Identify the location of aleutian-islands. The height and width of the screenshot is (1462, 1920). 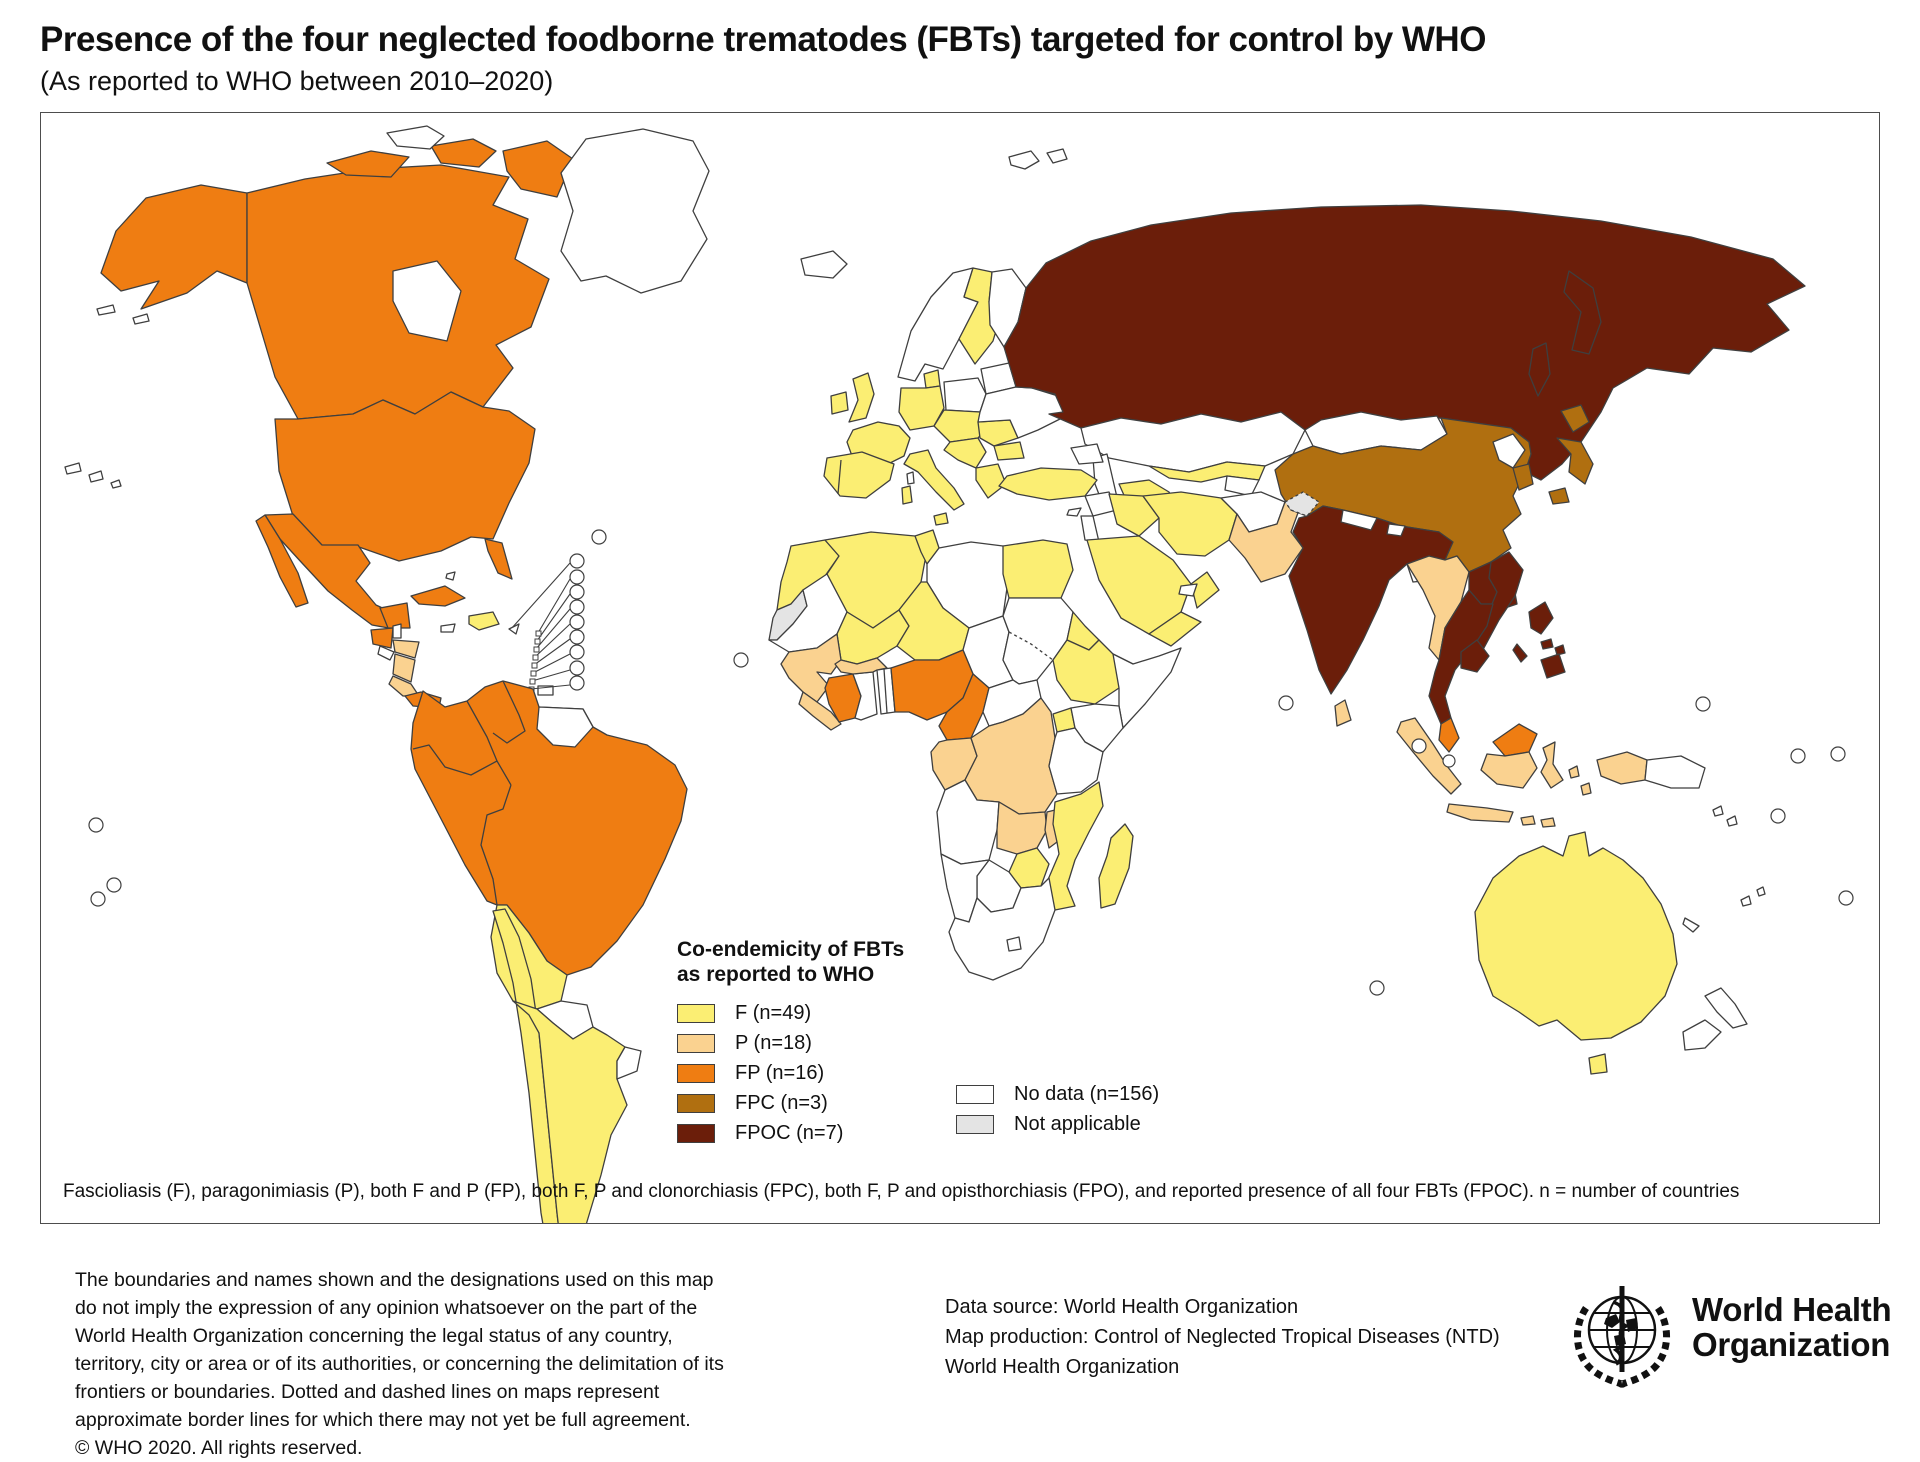
(123, 314).